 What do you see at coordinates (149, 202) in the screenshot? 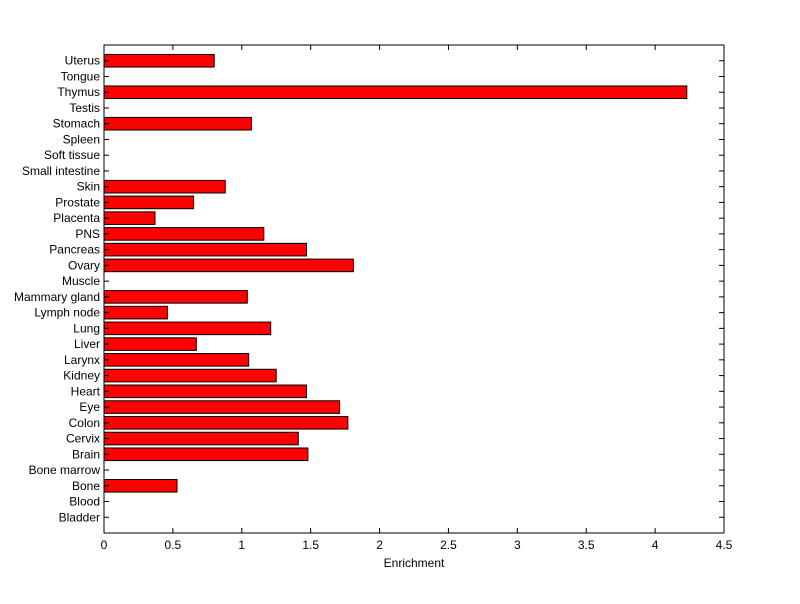
I see `bar-prostate` at bounding box center [149, 202].